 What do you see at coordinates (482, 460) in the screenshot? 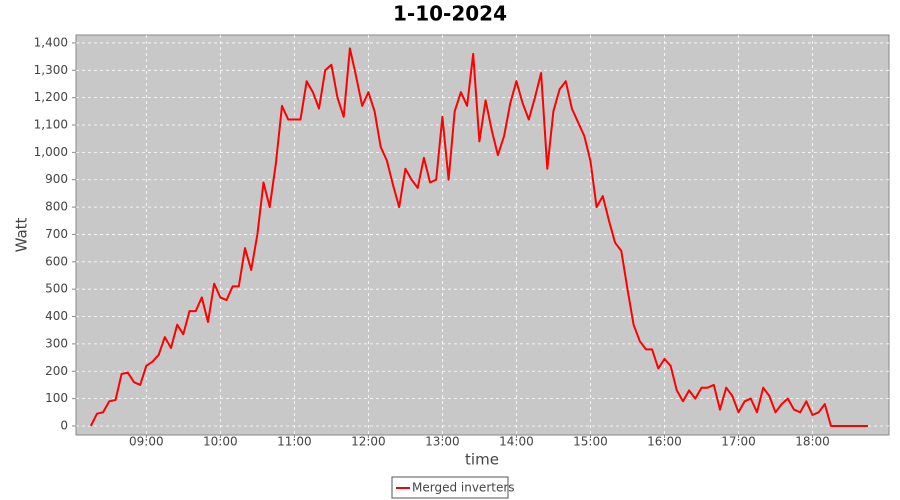
I see `x-axis-label: time` at bounding box center [482, 460].